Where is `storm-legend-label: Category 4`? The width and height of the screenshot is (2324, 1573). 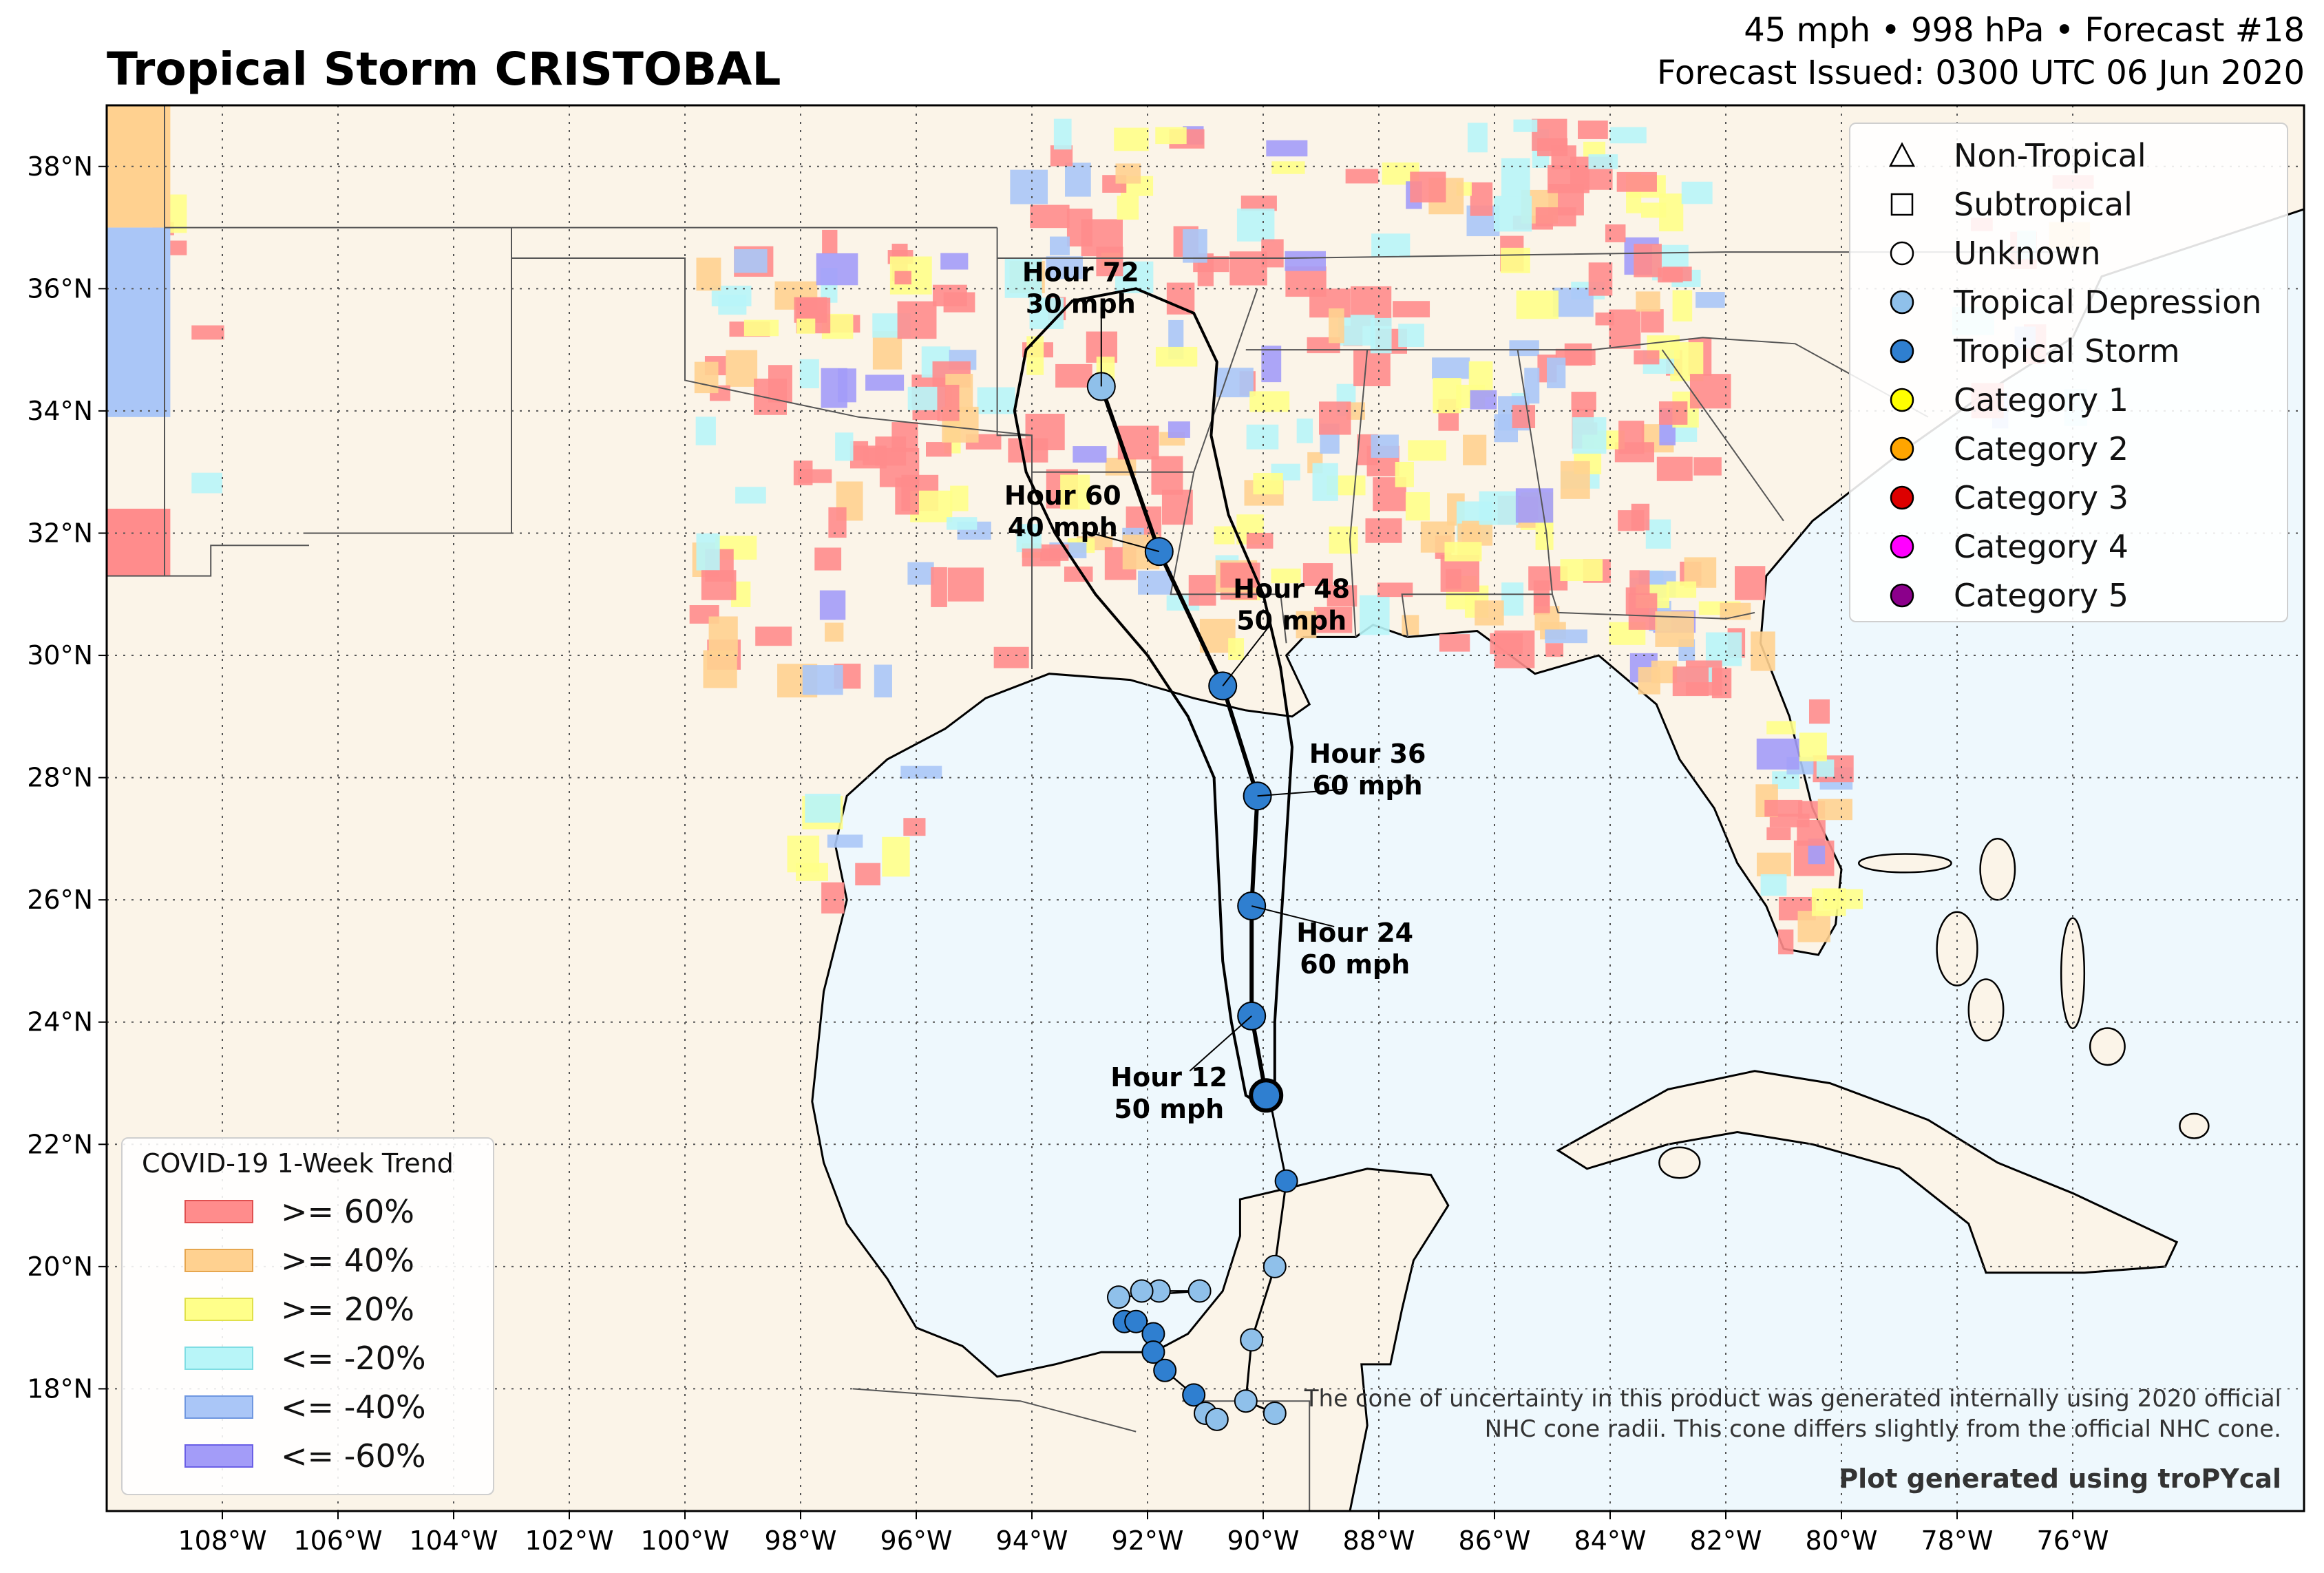 storm-legend-label: Category 4 is located at coordinates (2042, 546).